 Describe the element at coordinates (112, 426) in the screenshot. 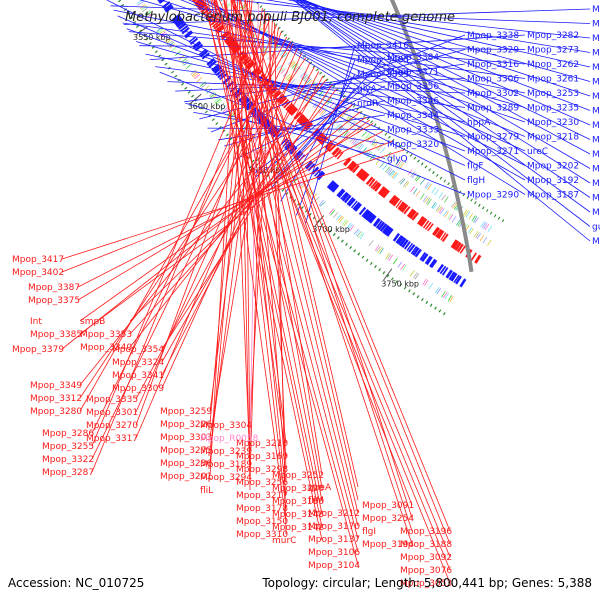

I see `reverse-gene-label: Mpop_3270` at that location.